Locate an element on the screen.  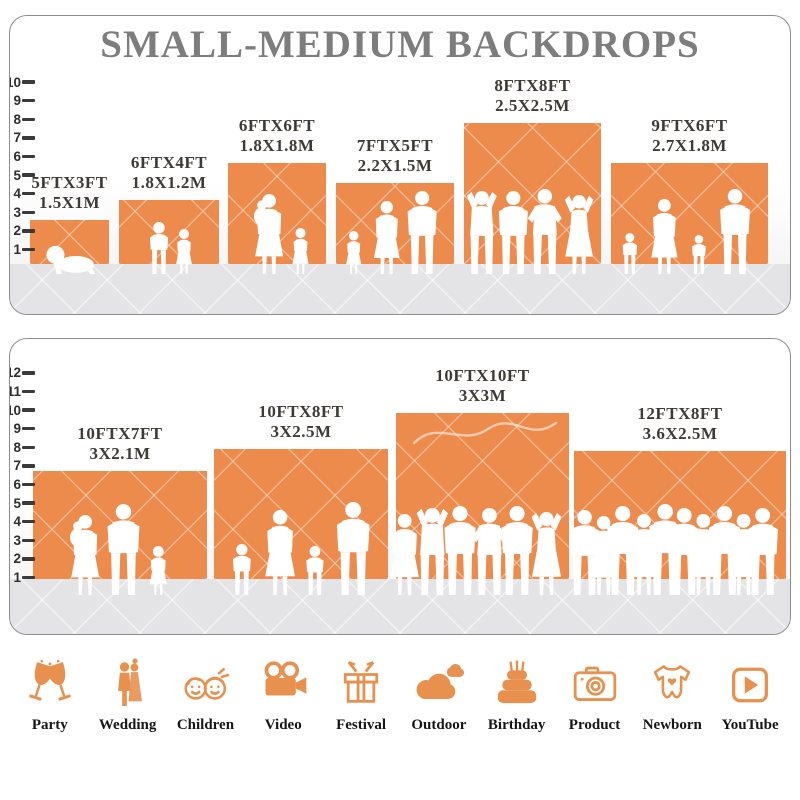
axis-tick-label: 9 is located at coordinates (17, 429).